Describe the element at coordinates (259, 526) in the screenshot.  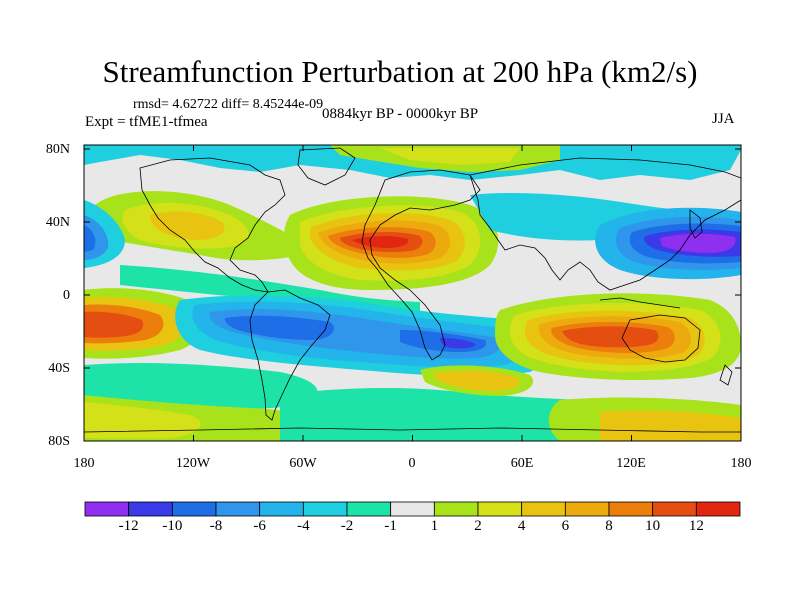
I see `colorbar-label: -6` at that location.